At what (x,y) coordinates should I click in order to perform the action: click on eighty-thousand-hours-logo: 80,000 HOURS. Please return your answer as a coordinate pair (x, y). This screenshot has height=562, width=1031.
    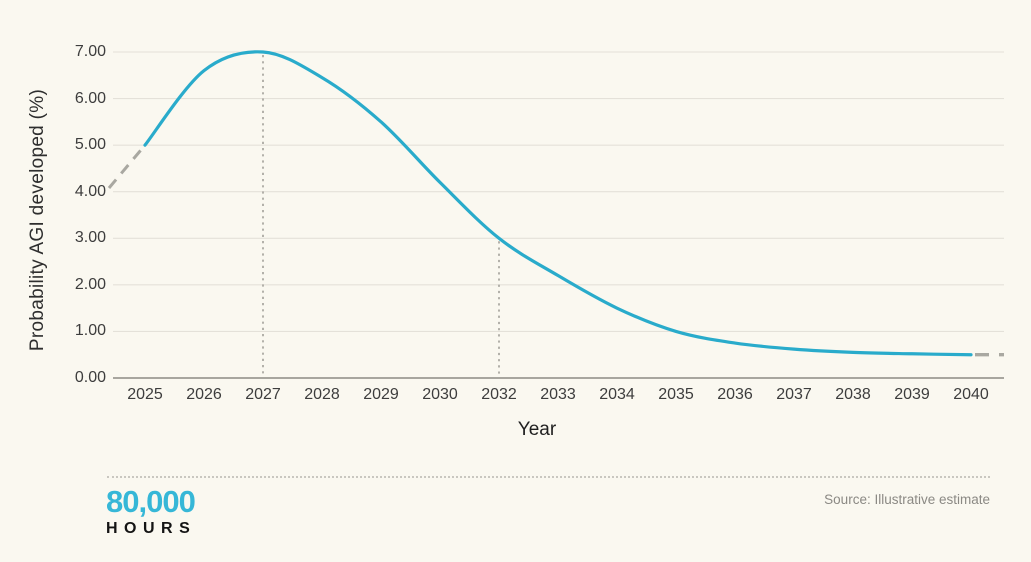
    Looking at the image, I should click on (151, 511).